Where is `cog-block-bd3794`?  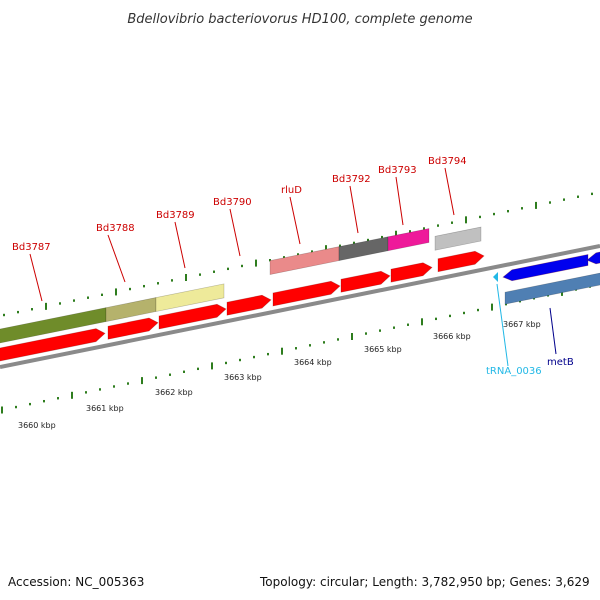
cog-block-bd3794 is located at coordinates (458, 238).